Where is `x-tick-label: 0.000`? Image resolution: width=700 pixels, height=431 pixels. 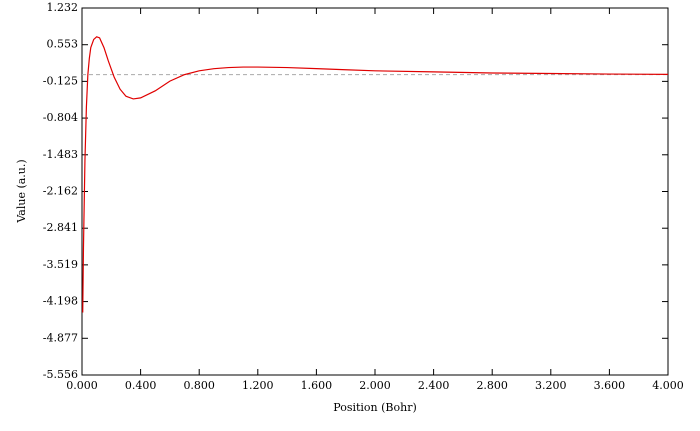 x-tick-label: 0.000 is located at coordinates (82, 385).